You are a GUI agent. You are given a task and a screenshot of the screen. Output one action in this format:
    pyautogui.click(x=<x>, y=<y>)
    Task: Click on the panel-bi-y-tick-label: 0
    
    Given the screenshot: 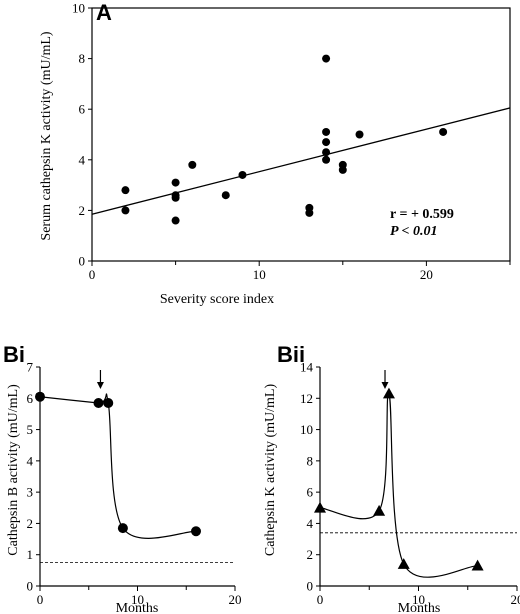 What is the action you would take?
    pyautogui.click(x=30, y=586)
    